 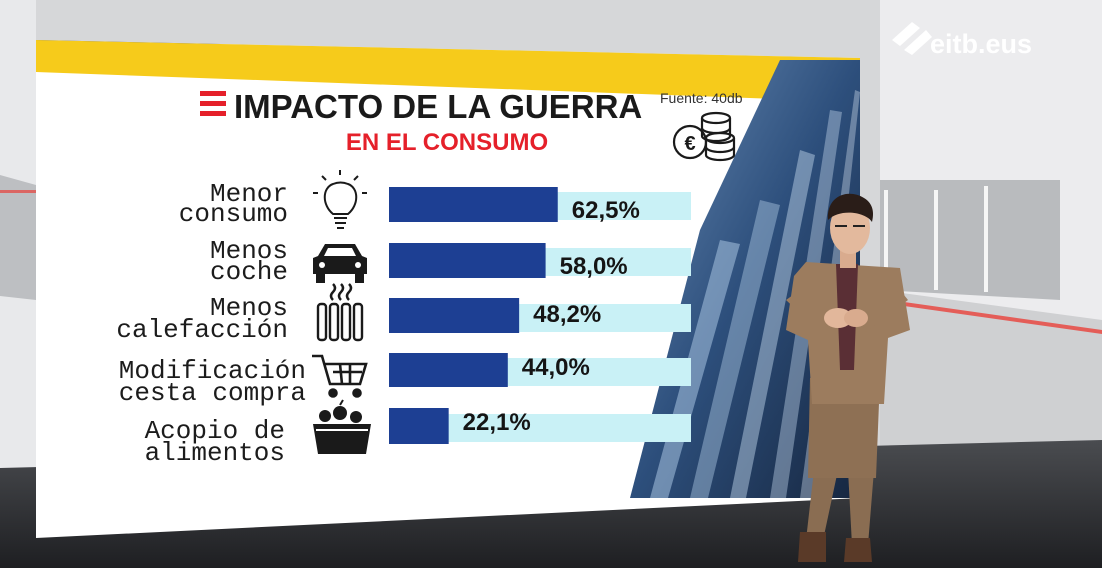 I want to click on lightbulb-icon, so click(x=340, y=199).